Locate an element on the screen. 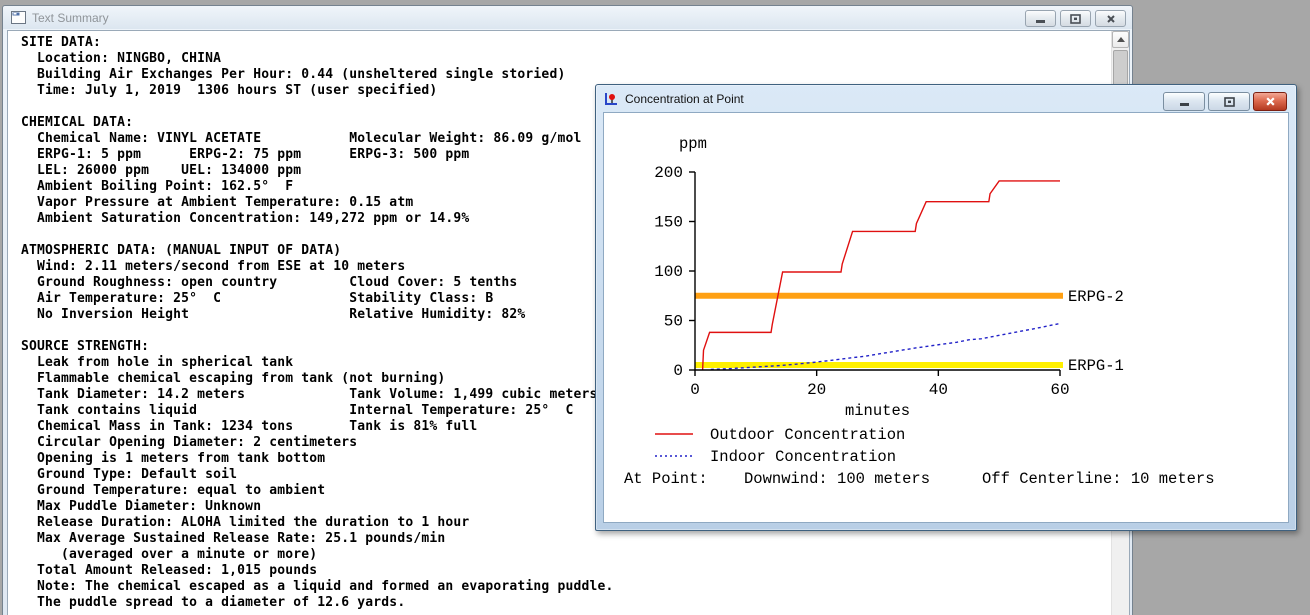 The height and width of the screenshot is (615, 1310). svg-text: 150 is located at coordinates (668, 223).